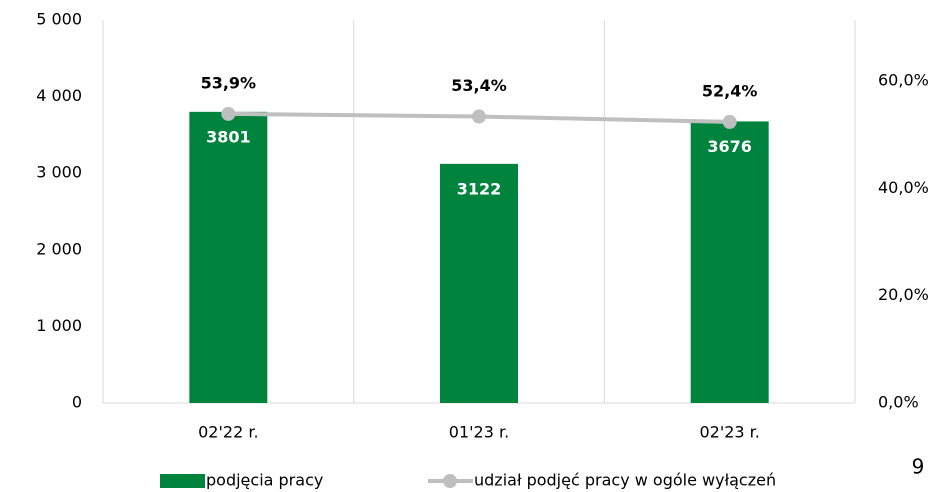  I want to click on y2-tick-label: 0,0%, so click(898, 402).